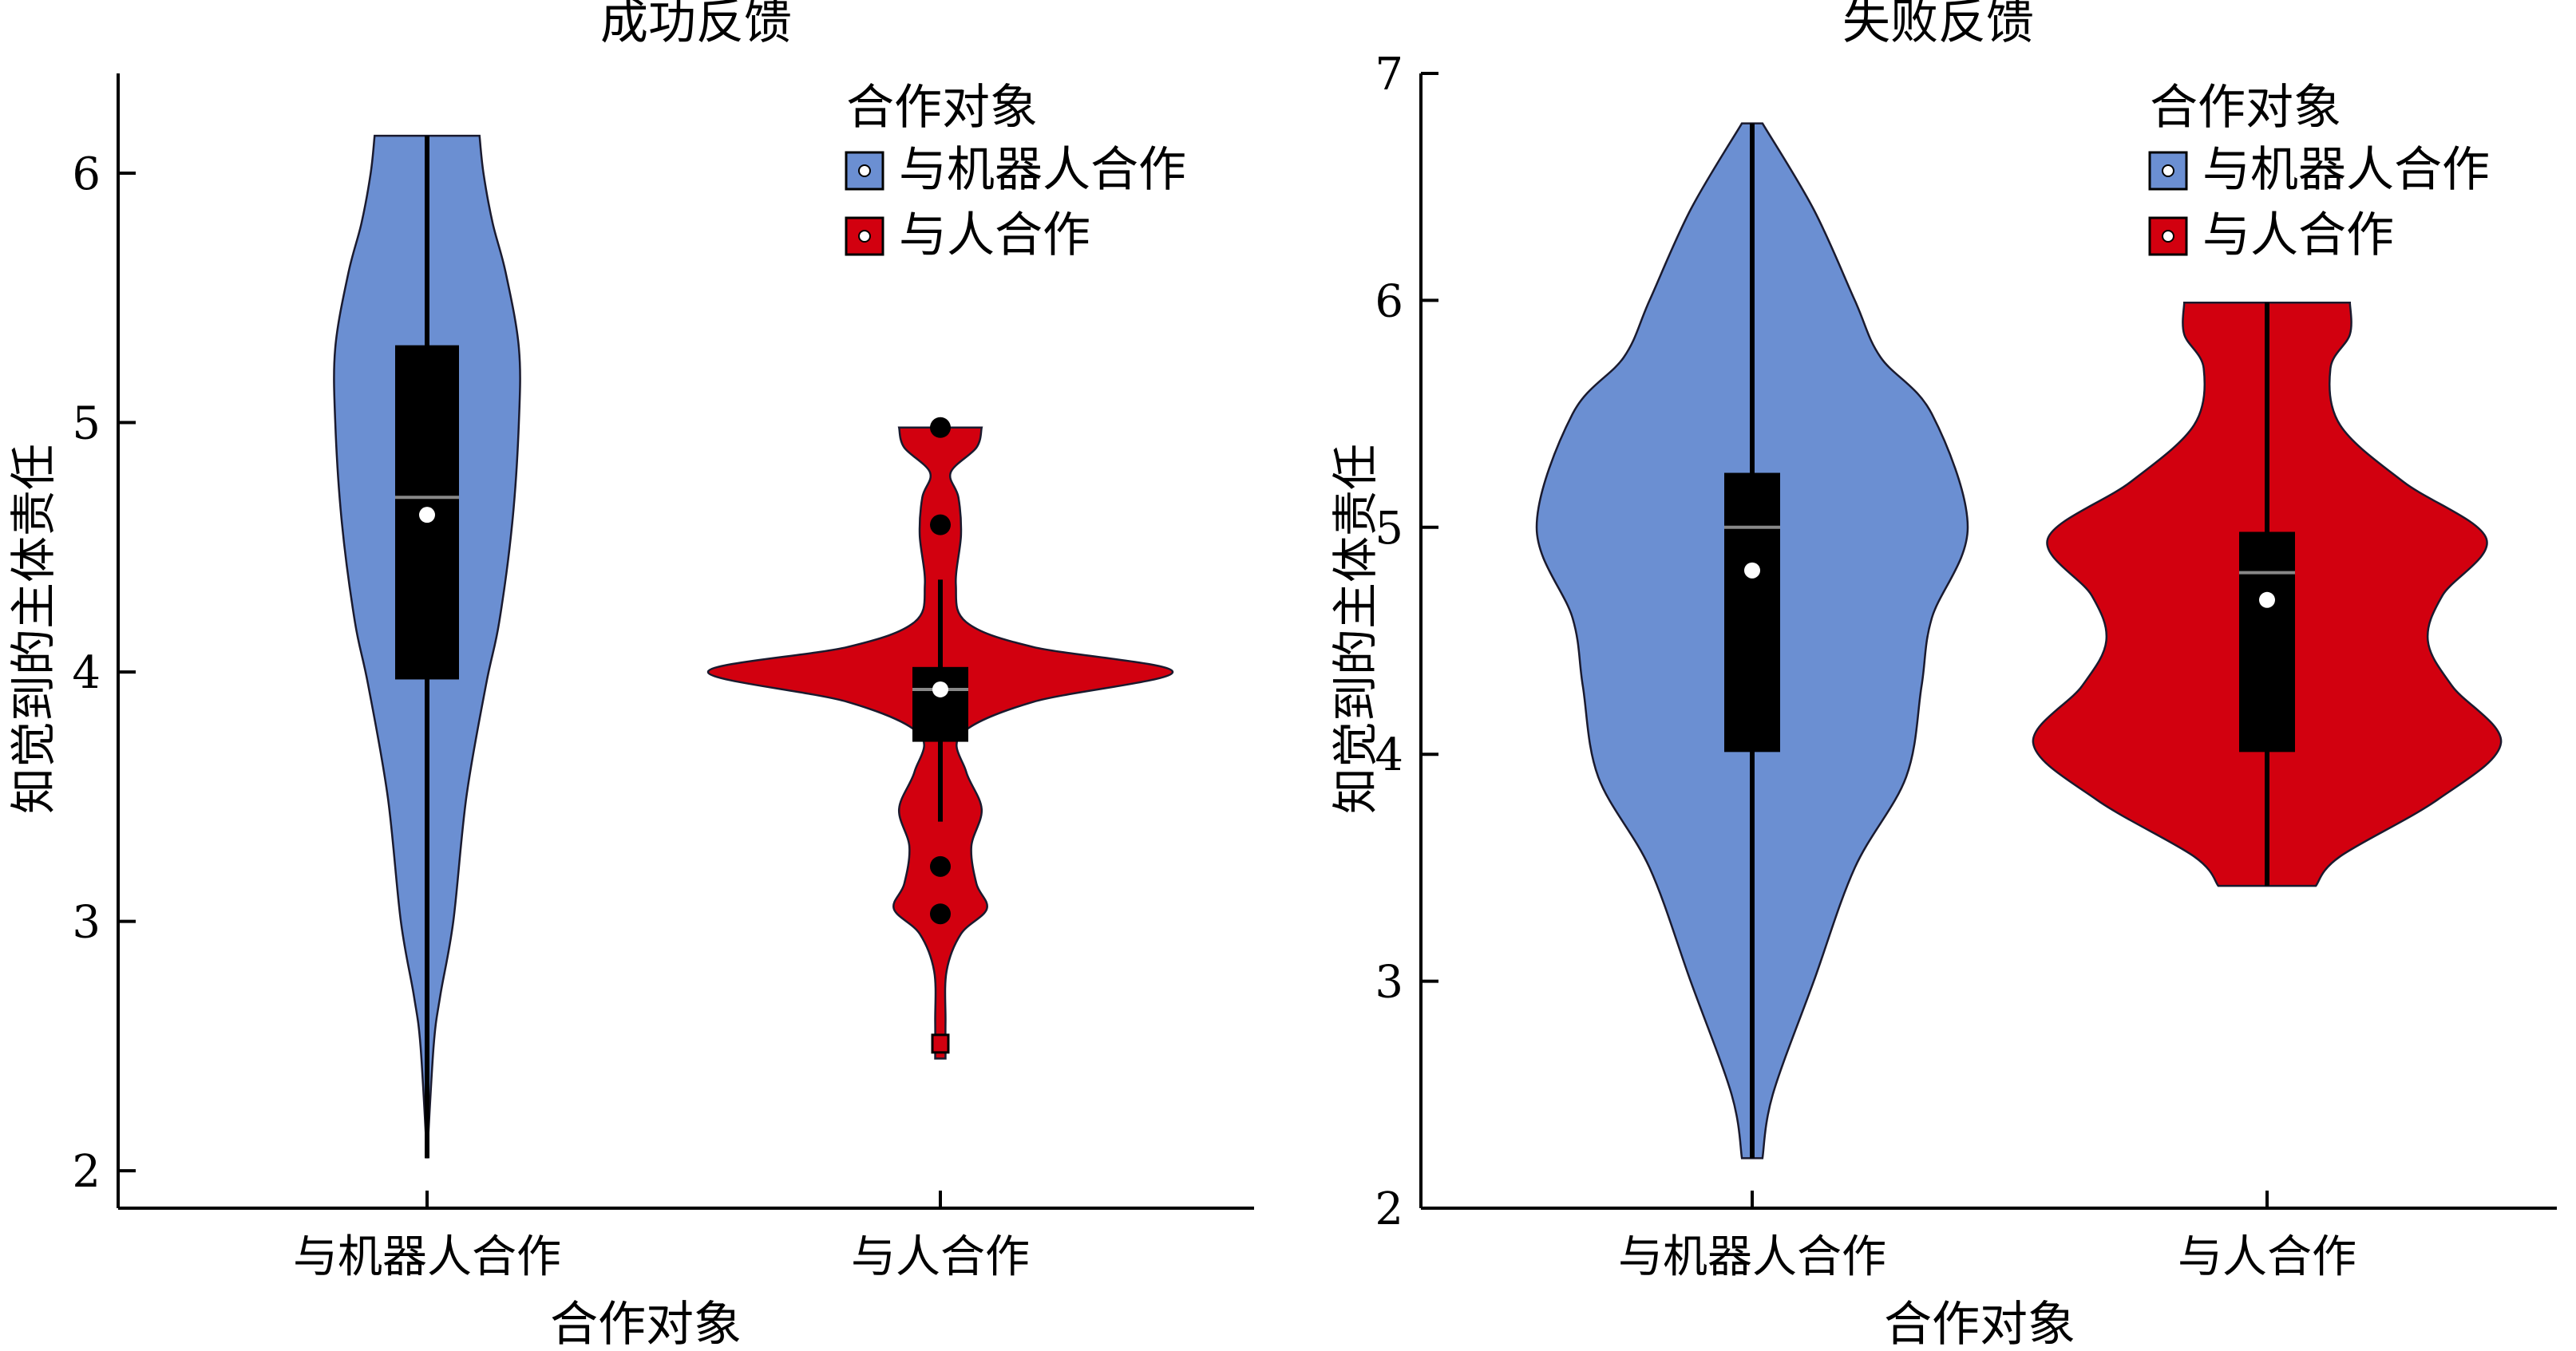 The image size is (2576, 1351). Describe the element at coordinates (941, 1043) in the screenshot. I see `outlier-marker` at that location.